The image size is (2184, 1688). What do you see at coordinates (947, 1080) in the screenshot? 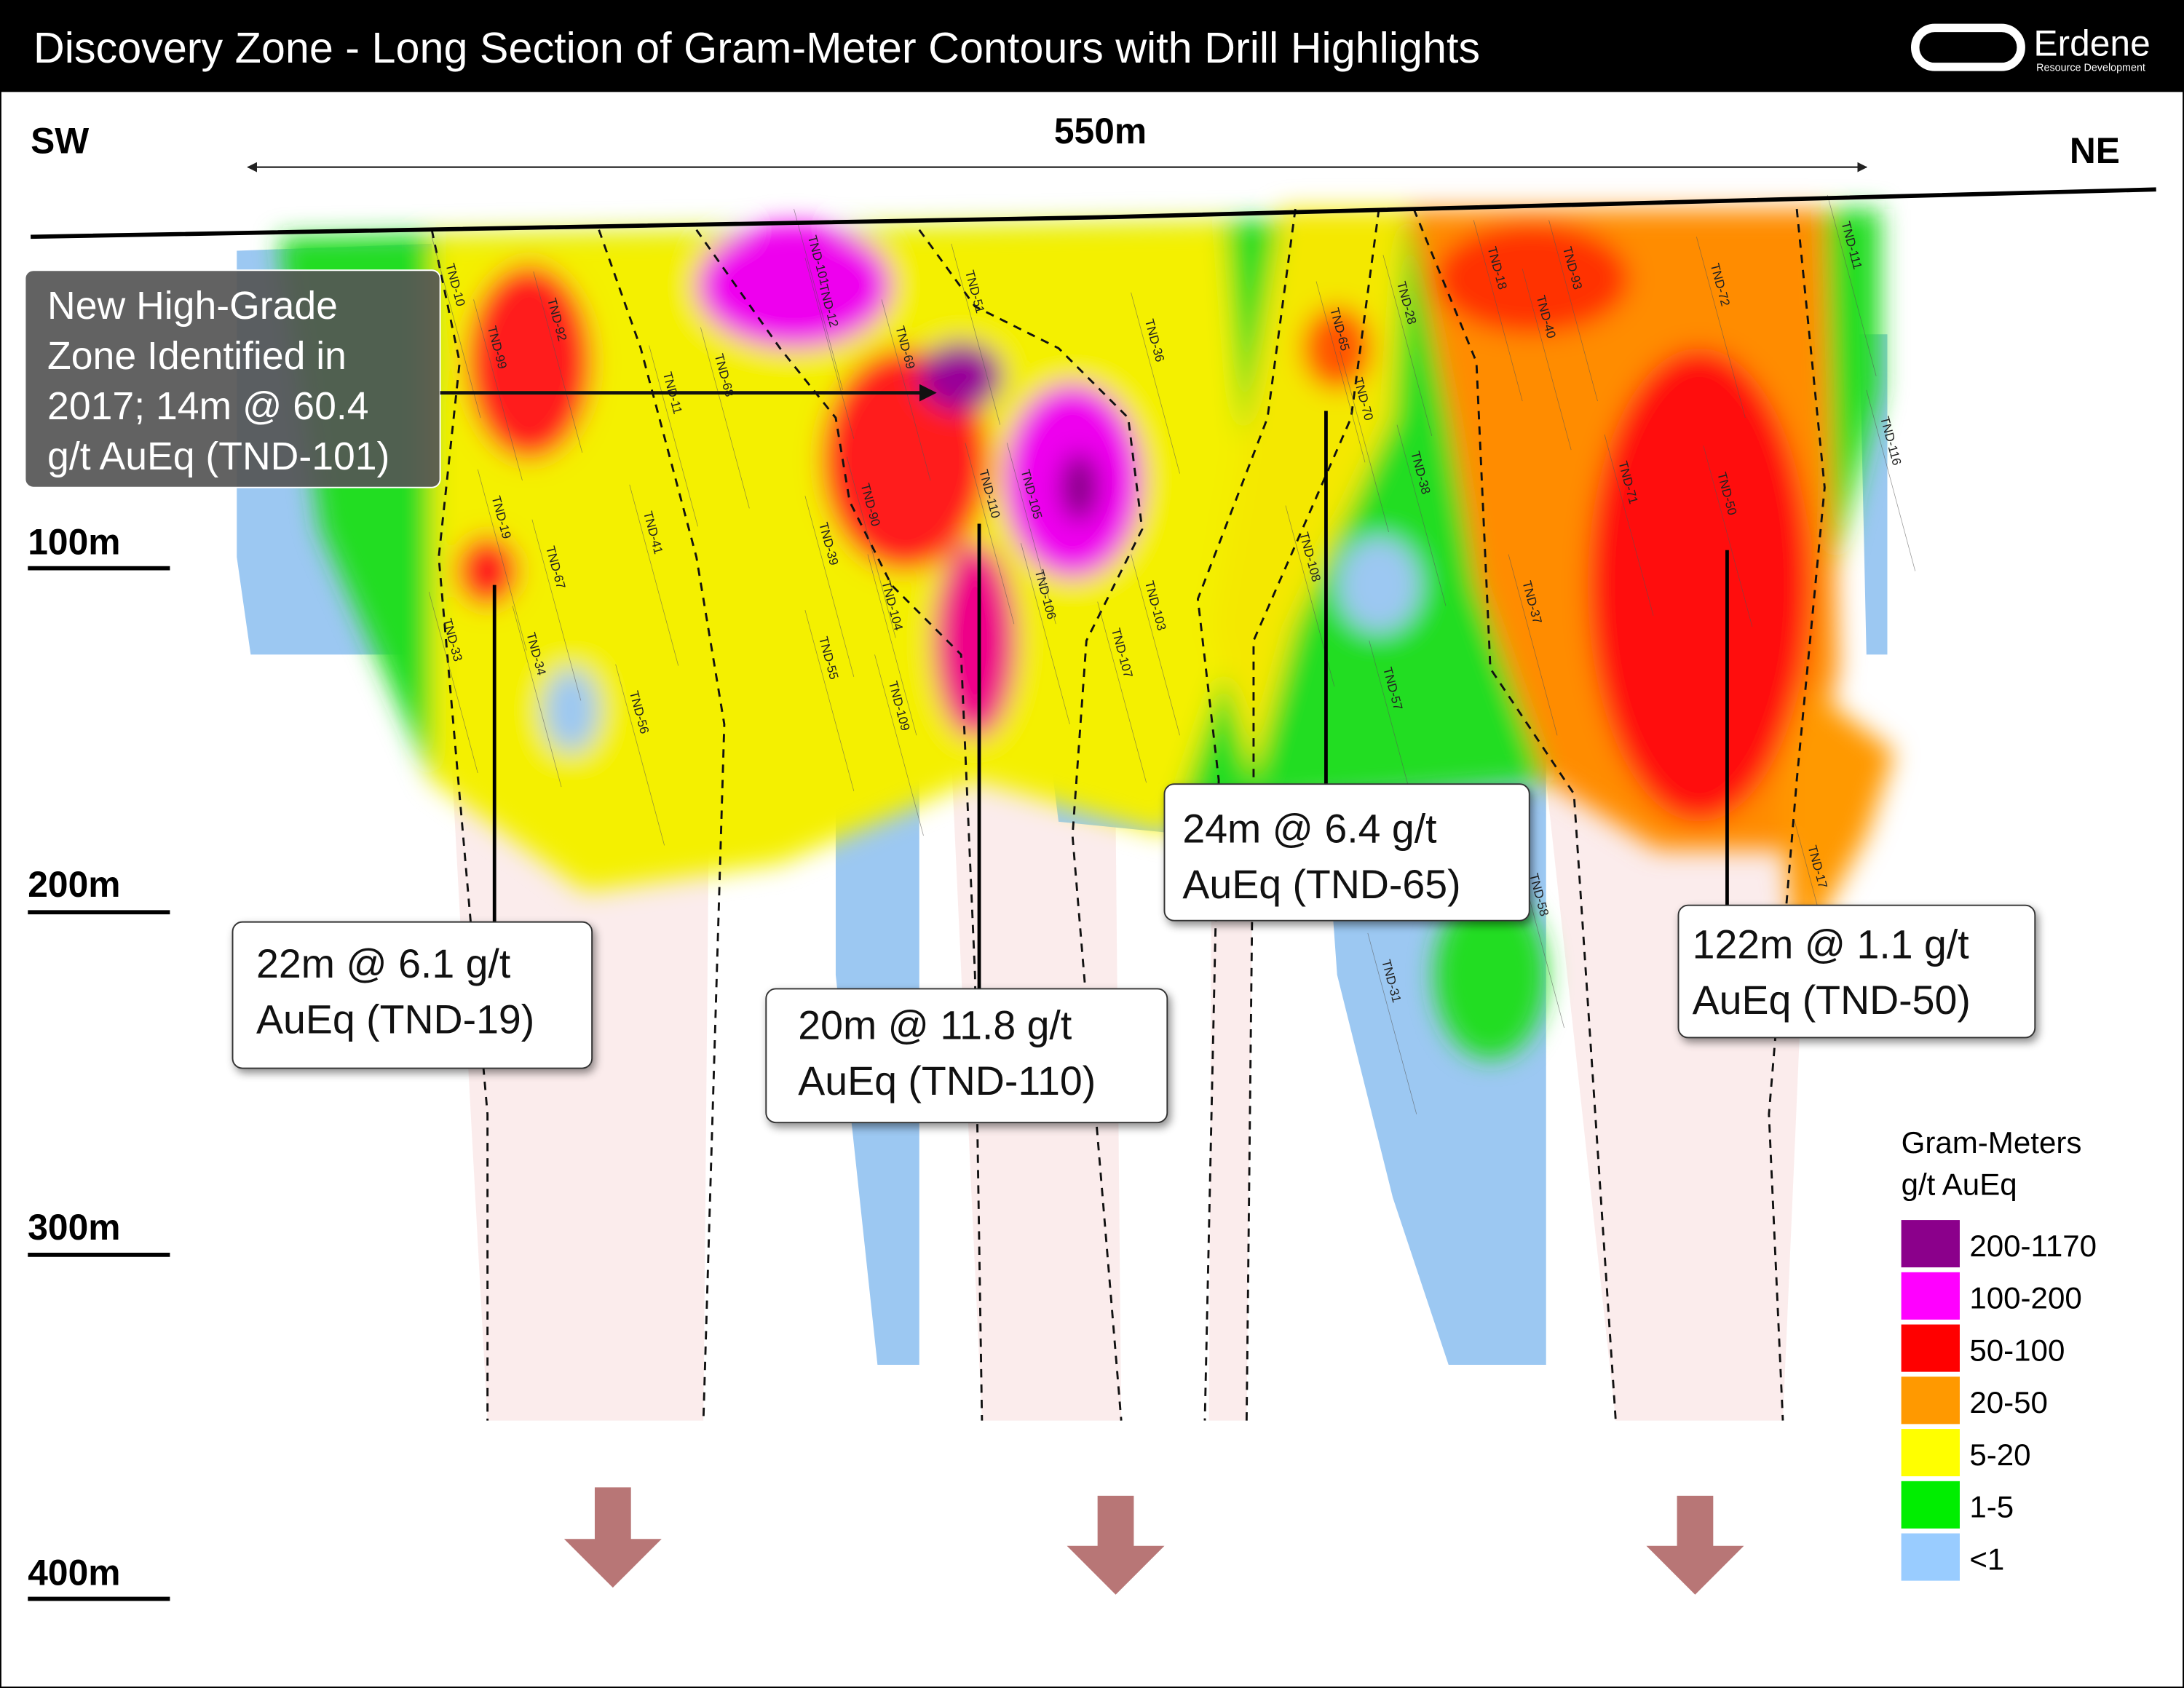
I see `callout-line: AuEq (TND-110)` at bounding box center [947, 1080].